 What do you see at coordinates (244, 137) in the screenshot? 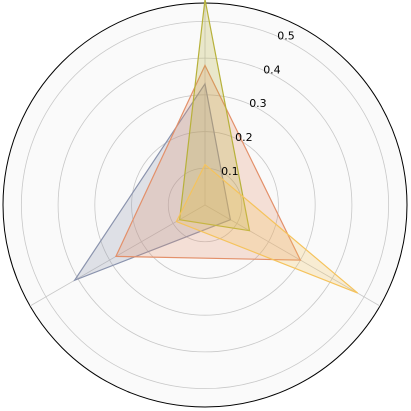
I see `r-tick-label: 0.2` at bounding box center [244, 137].